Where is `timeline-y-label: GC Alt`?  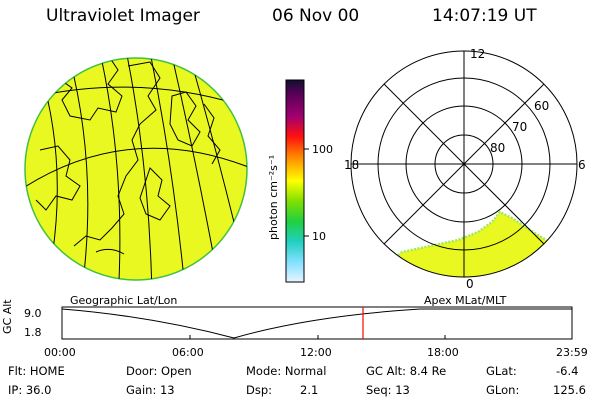
timeline-y-label: GC Alt is located at coordinates (7, 316).